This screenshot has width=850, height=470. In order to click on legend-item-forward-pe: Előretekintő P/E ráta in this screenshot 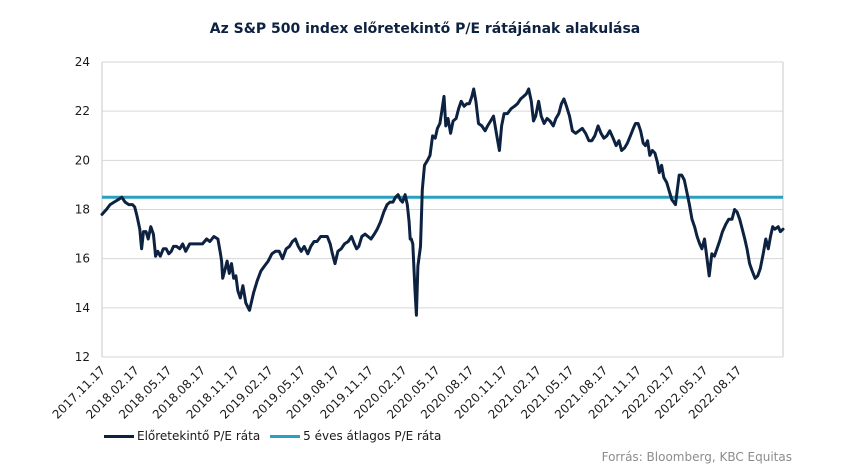, I will do `click(182, 436)`.